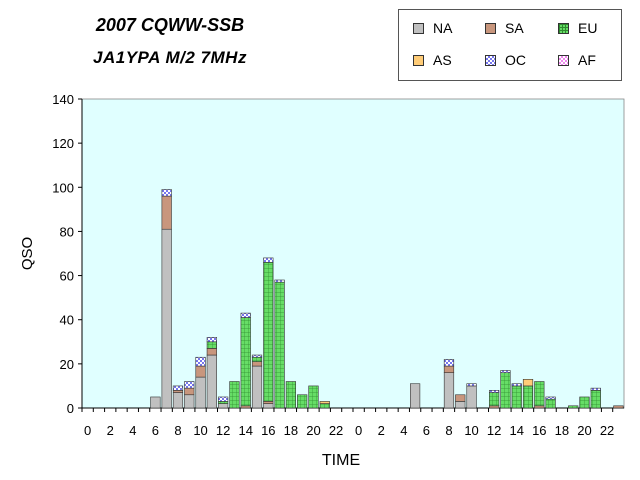 The height and width of the screenshot is (480, 640). What do you see at coordinates (443, 28) in the screenshot?
I see `legend-label: NA` at bounding box center [443, 28].